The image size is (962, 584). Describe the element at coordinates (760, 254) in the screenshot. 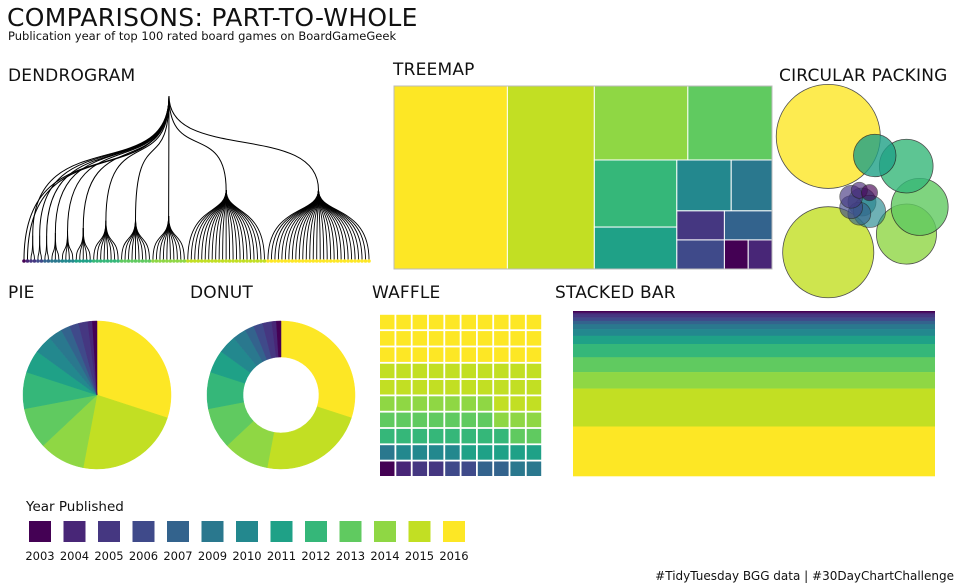

I see `treemap-tile-2004` at that location.